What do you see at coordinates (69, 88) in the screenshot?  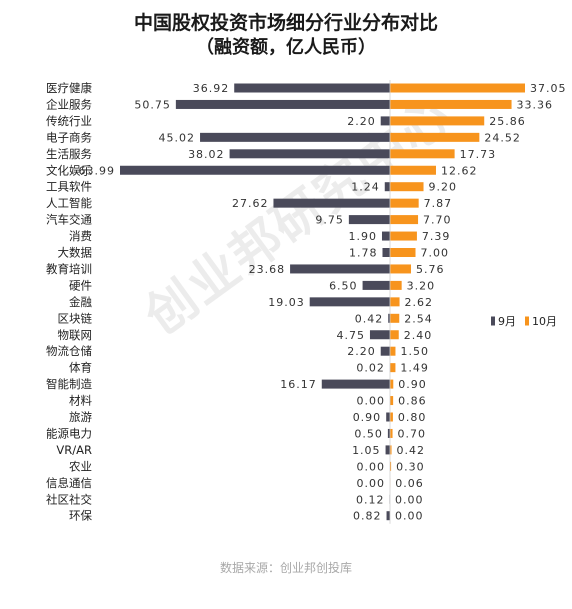 I see `category-label: 医疗健康` at bounding box center [69, 88].